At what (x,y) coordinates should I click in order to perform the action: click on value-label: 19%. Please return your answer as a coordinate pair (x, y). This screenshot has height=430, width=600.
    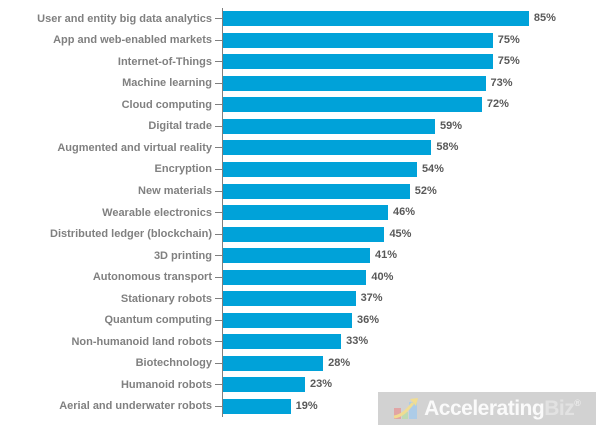
    Looking at the image, I should click on (306, 405).